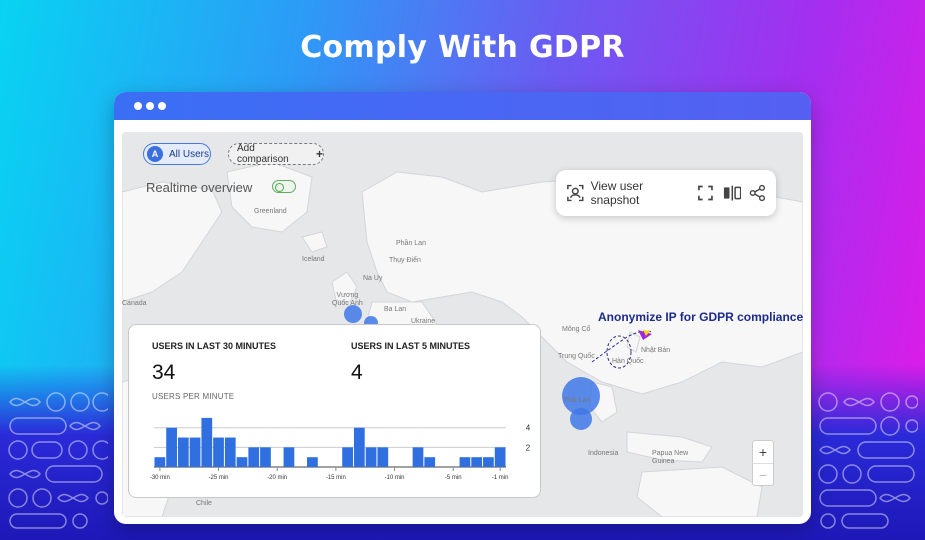 This screenshot has width=925, height=540. I want to click on zoom-out-button: −, so click(763, 474).